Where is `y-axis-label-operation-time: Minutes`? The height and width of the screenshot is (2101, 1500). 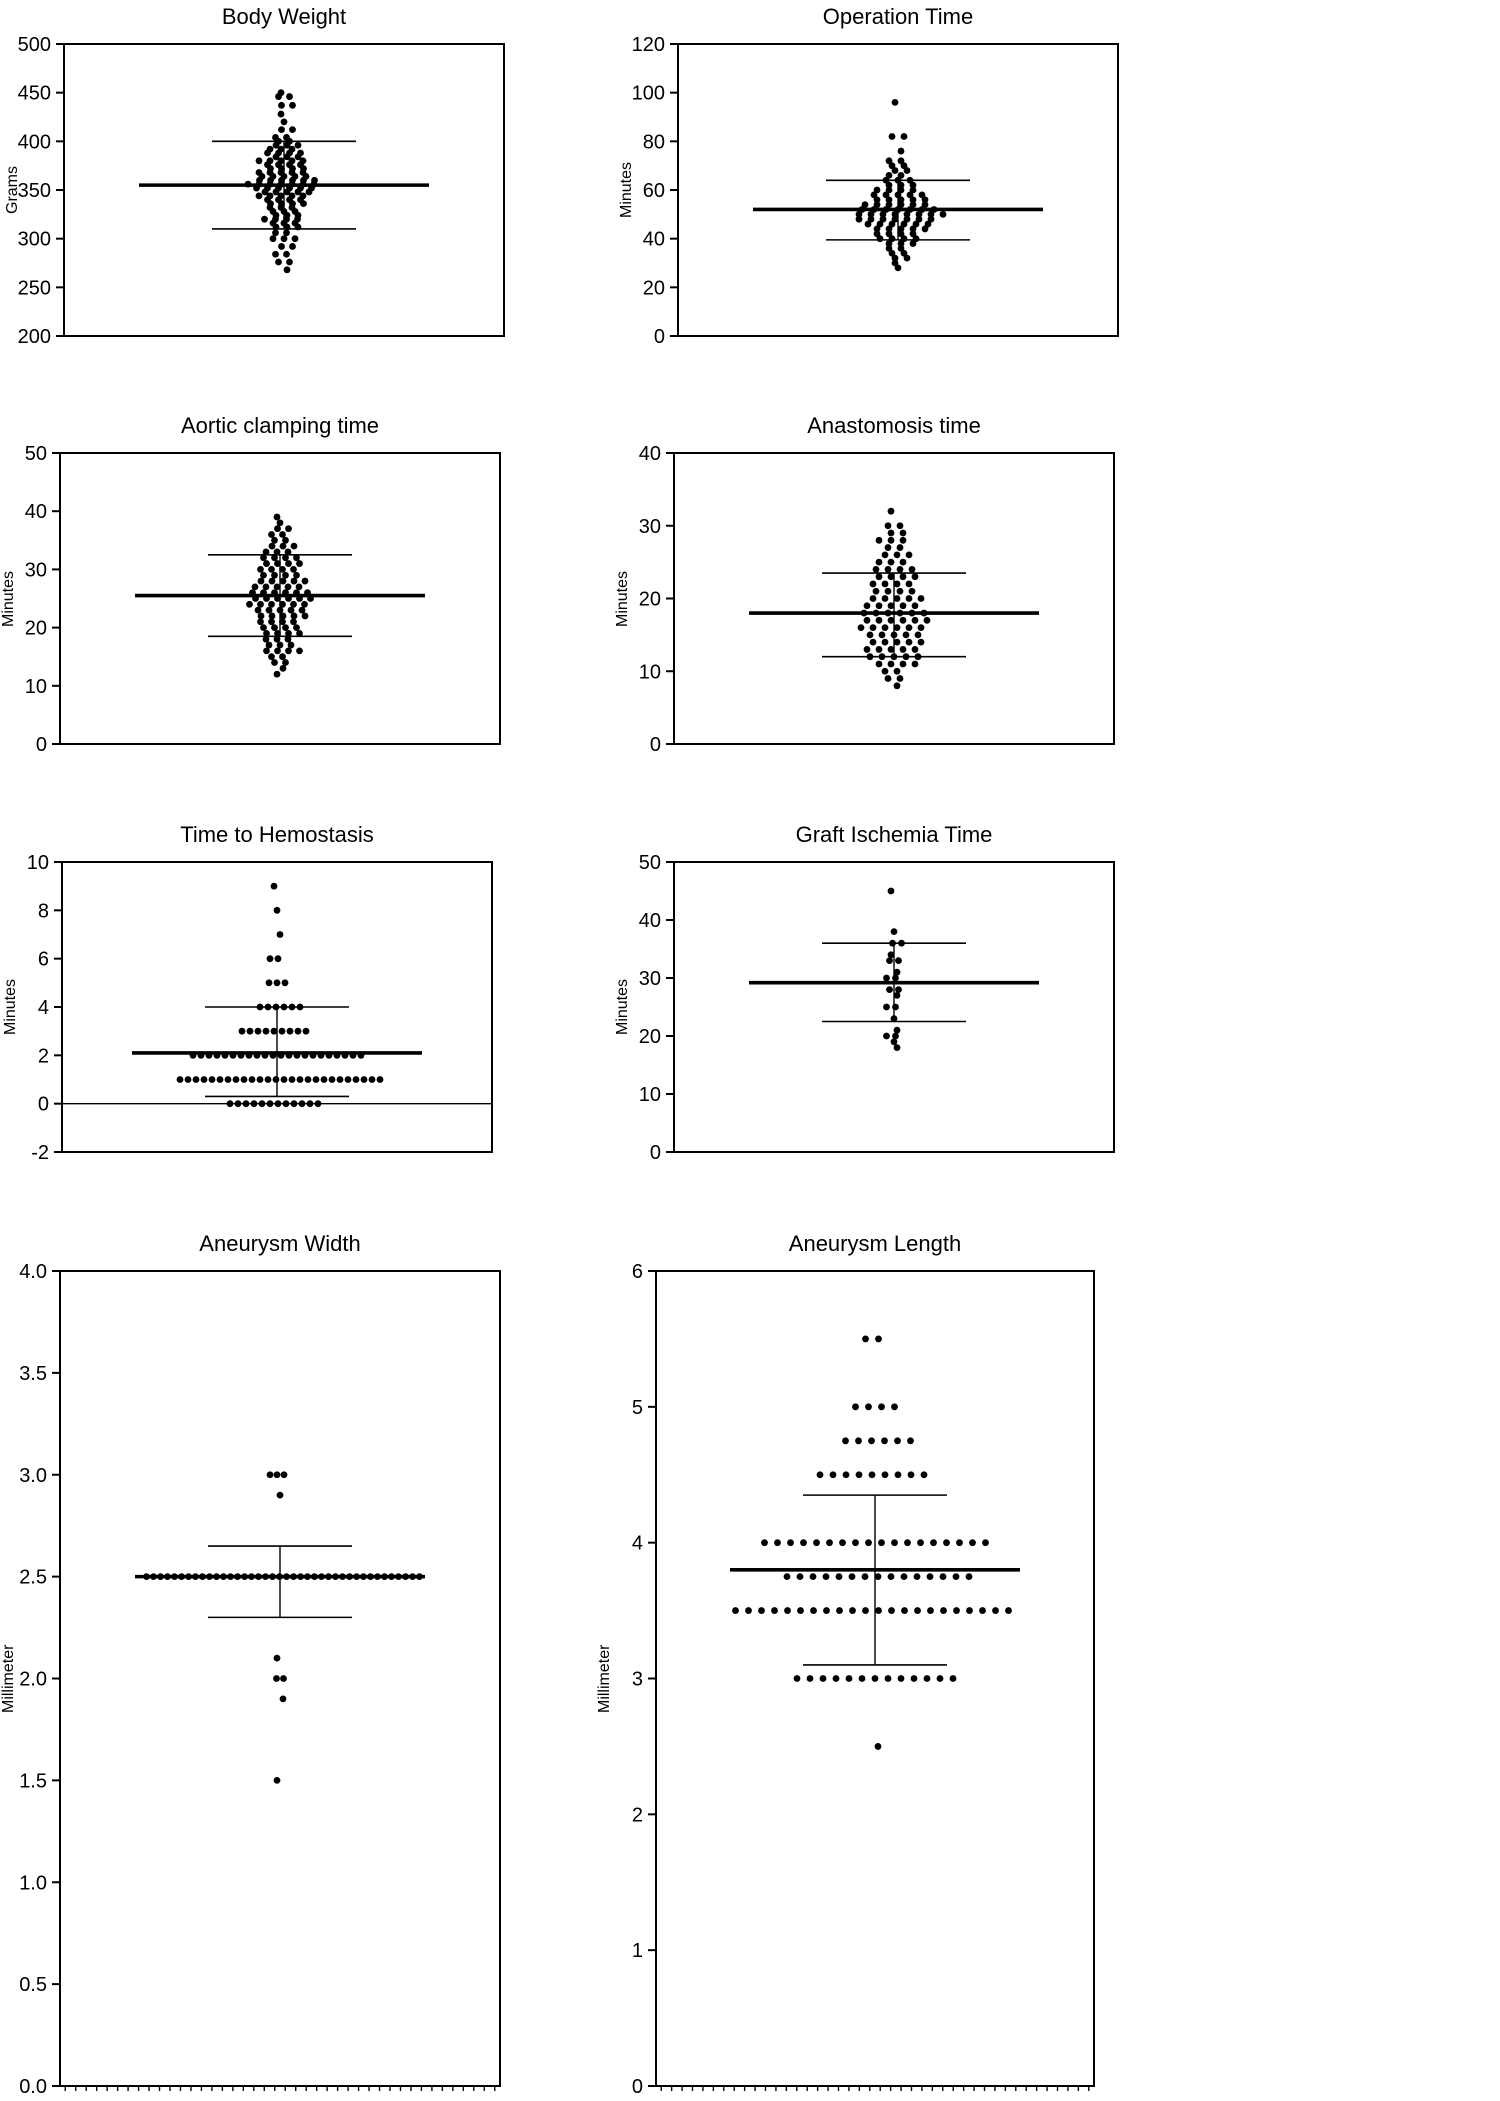 y-axis-label-operation-time: Minutes is located at coordinates (626, 190).